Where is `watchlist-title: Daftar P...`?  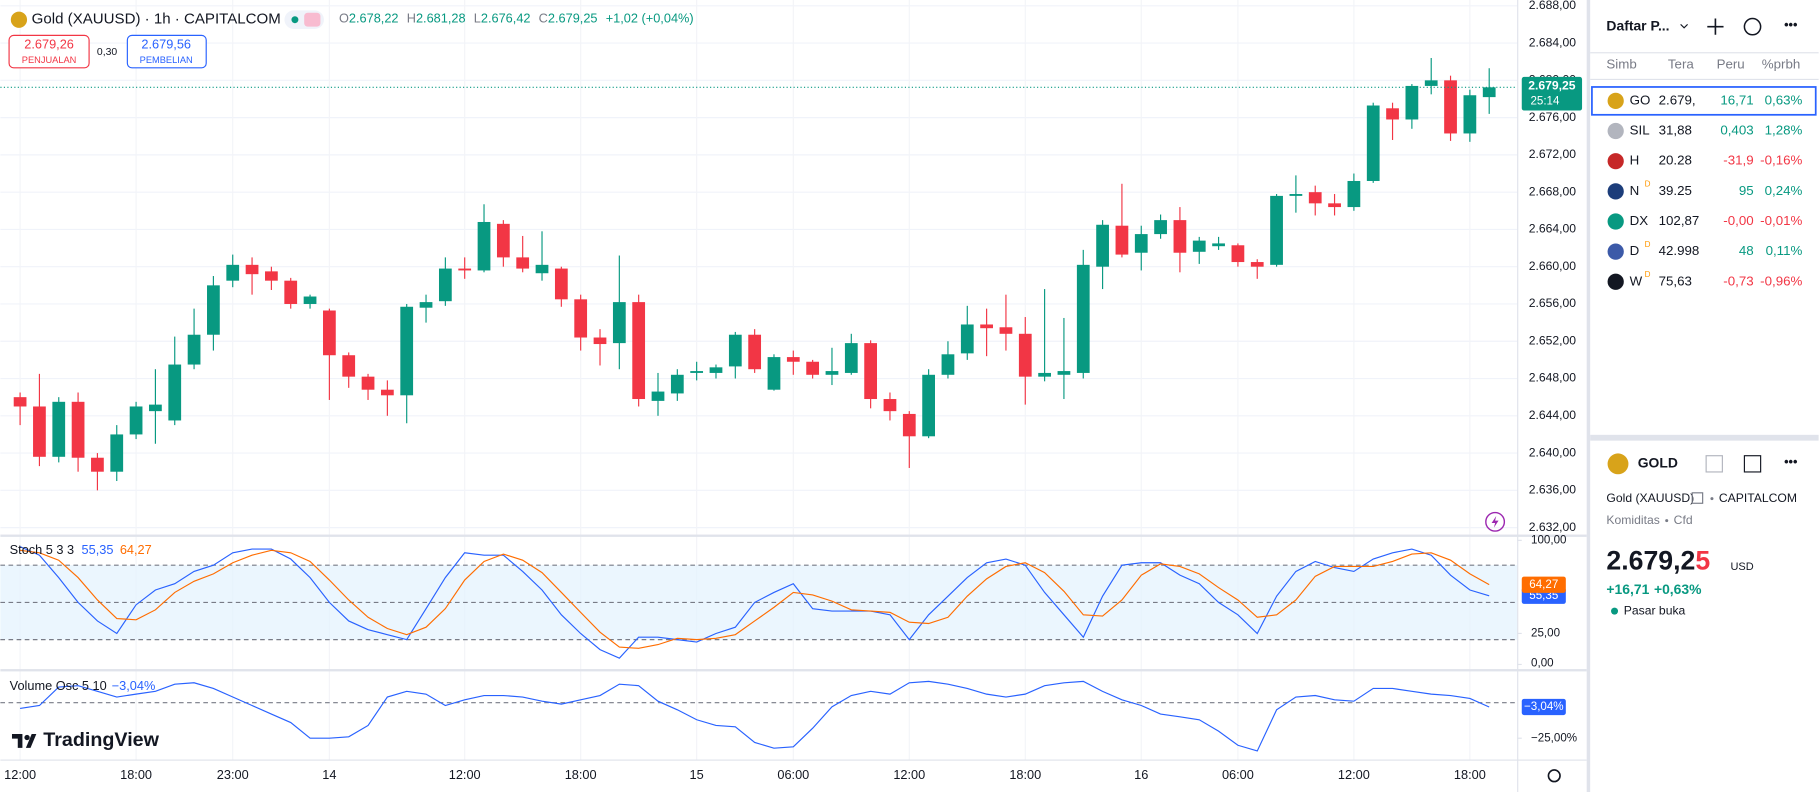
watchlist-title: Daftar P... is located at coordinates (1637, 25).